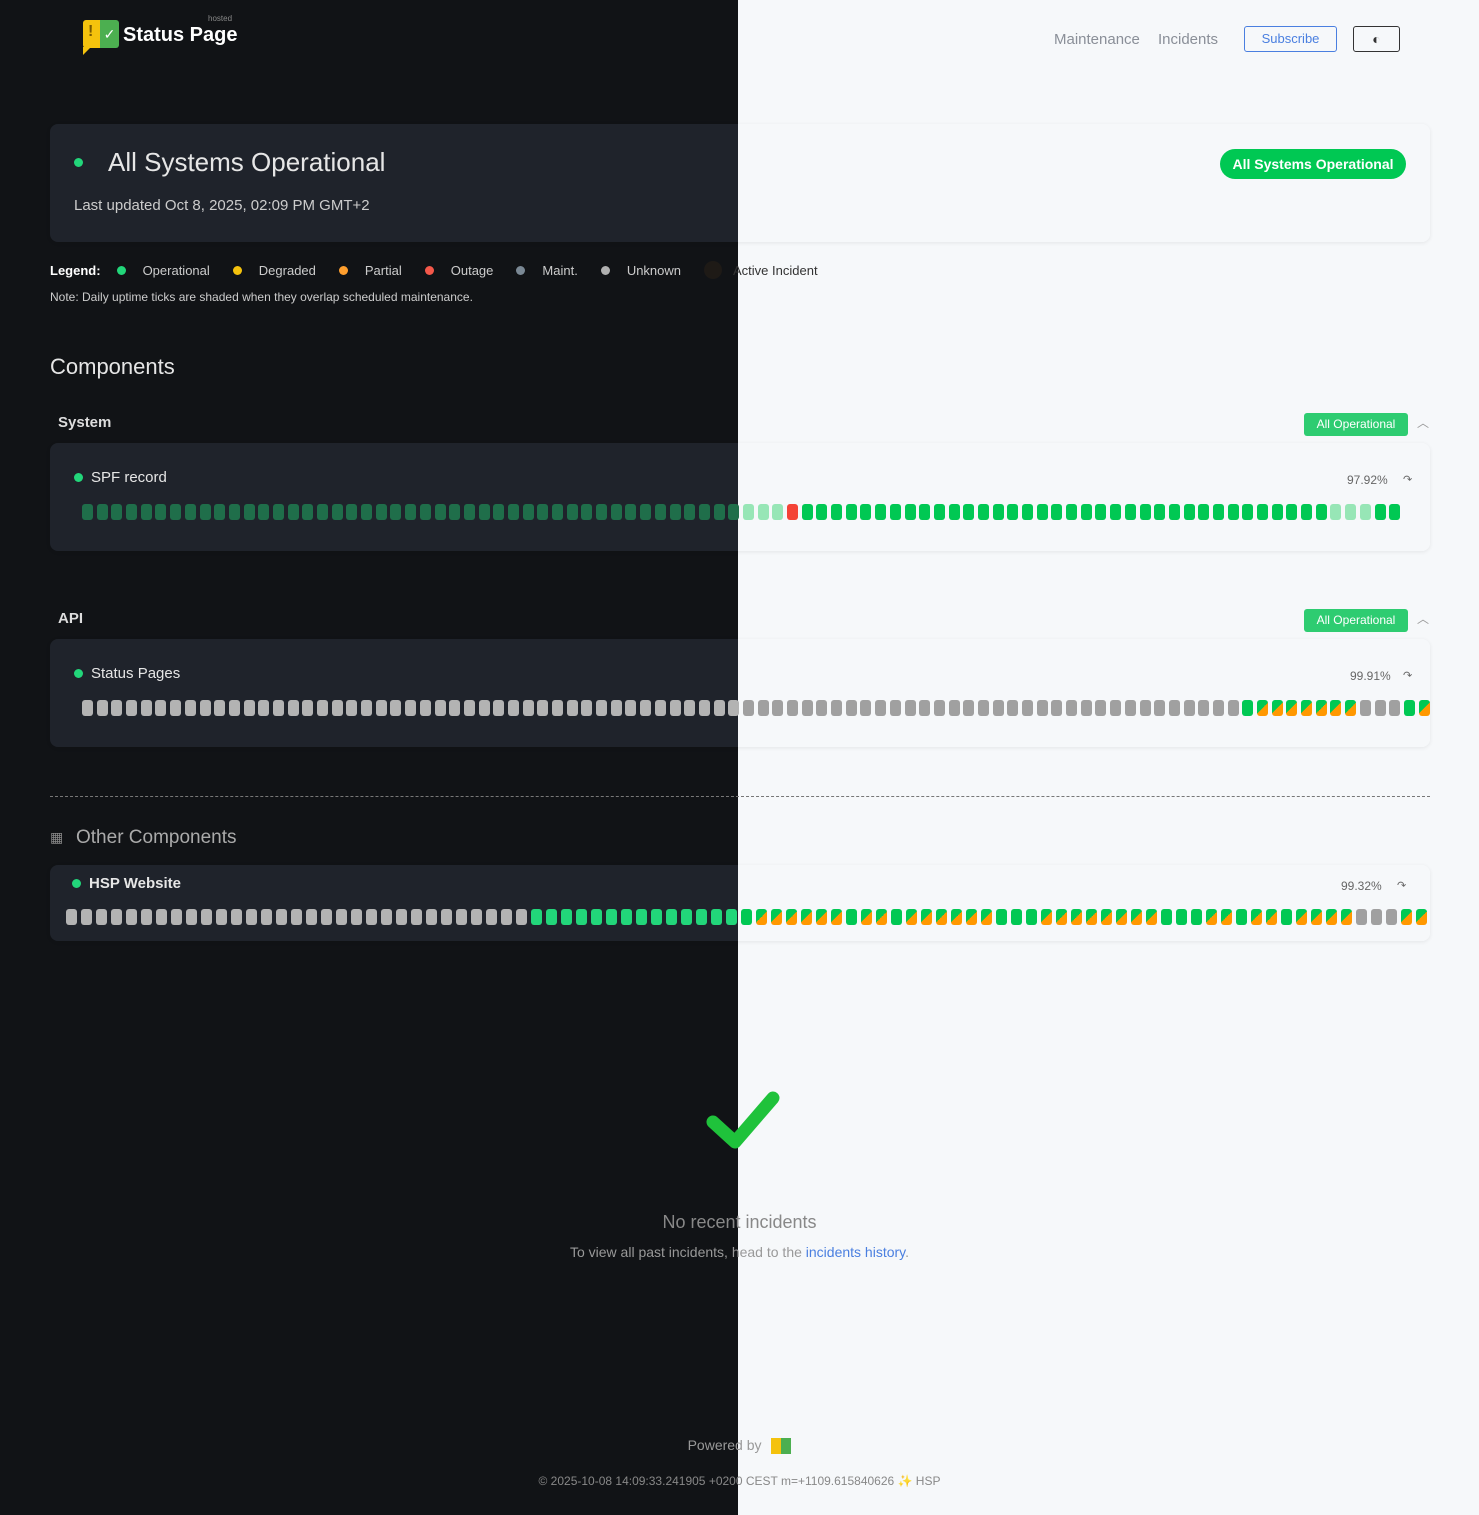 This screenshot has height=1515, width=1479. I want to click on hsp-logo-icon, so click(781, 1446).